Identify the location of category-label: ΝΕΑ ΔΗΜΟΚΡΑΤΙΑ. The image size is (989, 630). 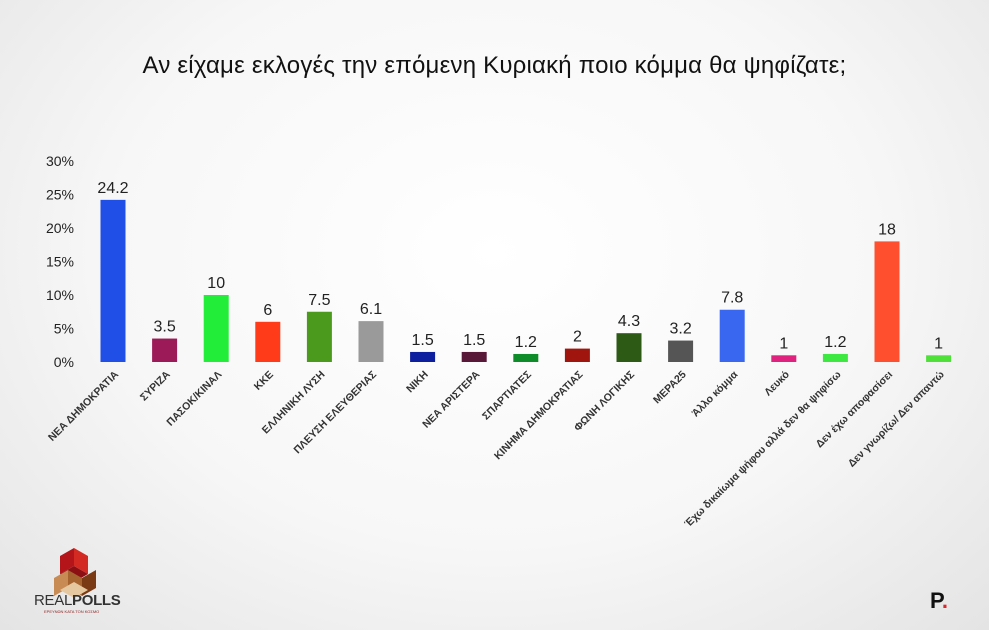
(83, 405).